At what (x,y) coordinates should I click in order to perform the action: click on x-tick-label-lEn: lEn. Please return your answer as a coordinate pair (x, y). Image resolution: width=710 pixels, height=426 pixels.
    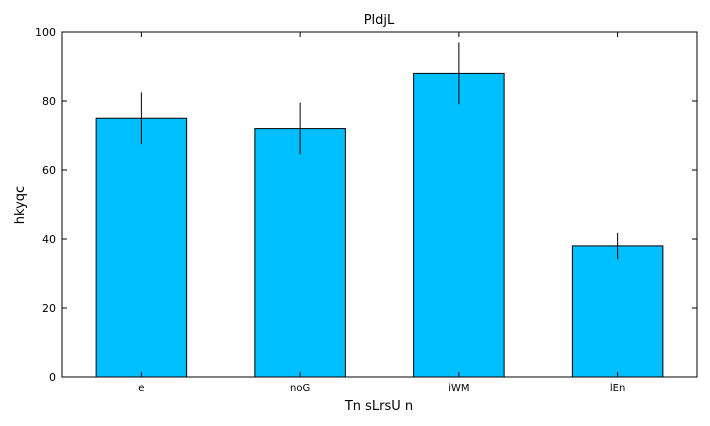
    Looking at the image, I should click on (617, 388).